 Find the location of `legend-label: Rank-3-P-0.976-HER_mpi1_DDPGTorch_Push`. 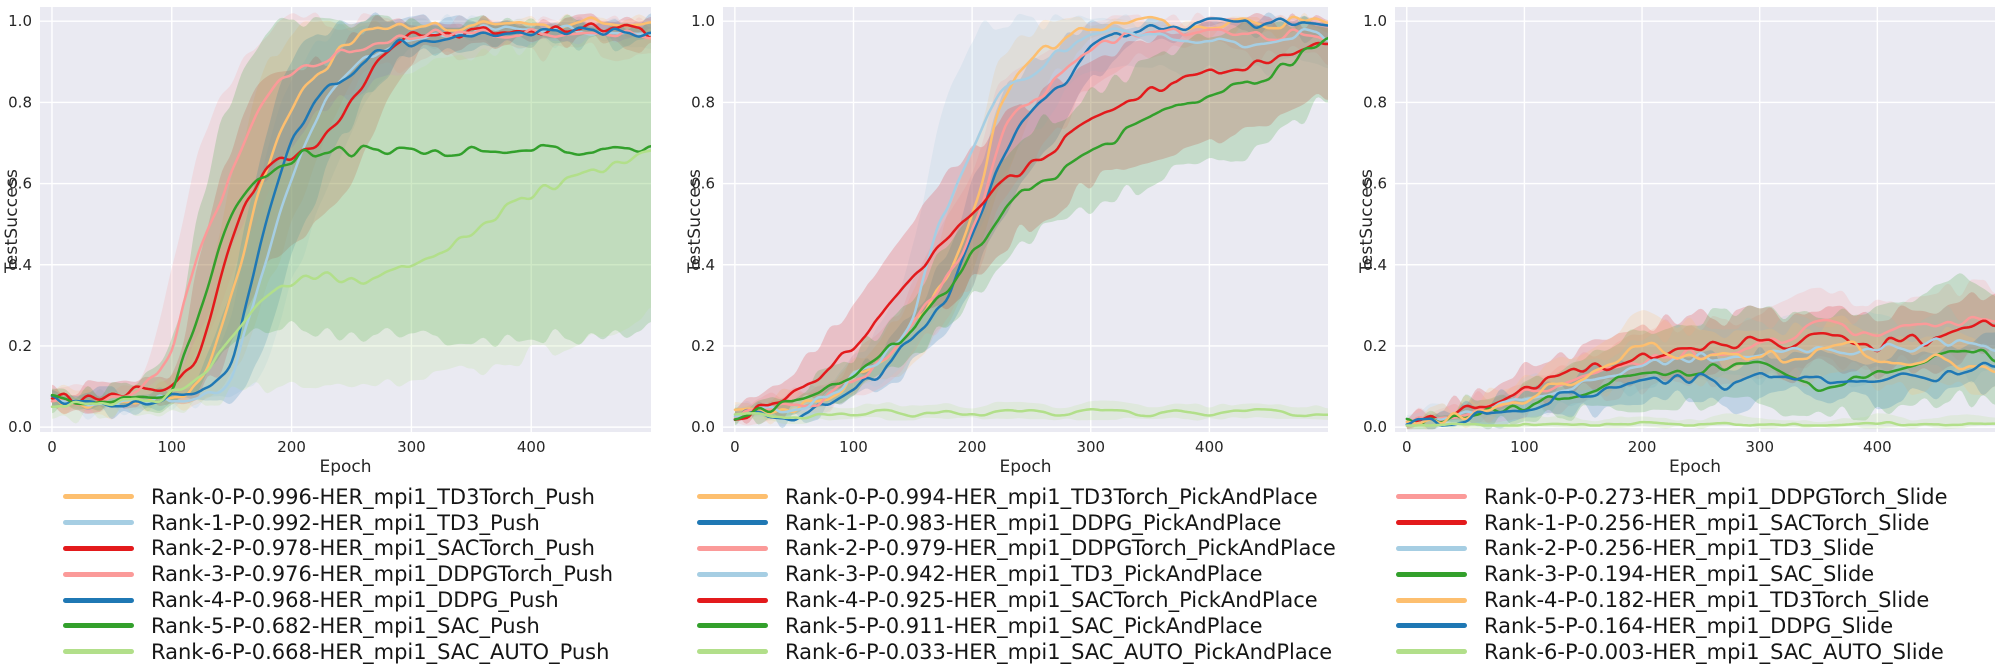

legend-label: Rank-3-P-0.976-HER_mpi1_DDPGTorch_Push is located at coordinates (382, 574).